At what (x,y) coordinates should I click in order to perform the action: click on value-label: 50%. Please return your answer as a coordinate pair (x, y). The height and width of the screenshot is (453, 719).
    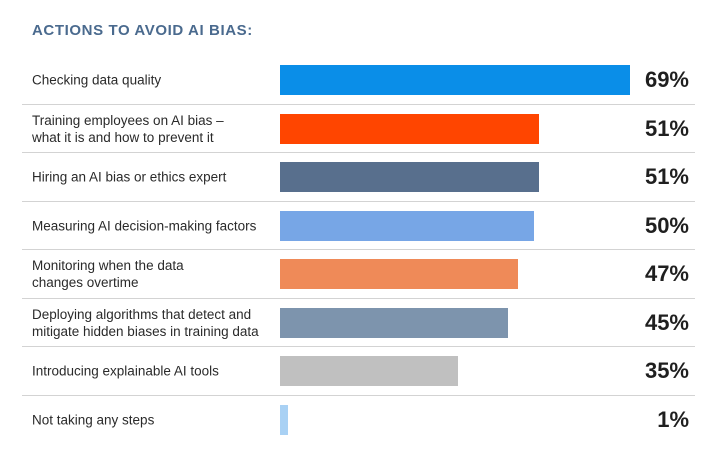
    Looking at the image, I should click on (666, 225).